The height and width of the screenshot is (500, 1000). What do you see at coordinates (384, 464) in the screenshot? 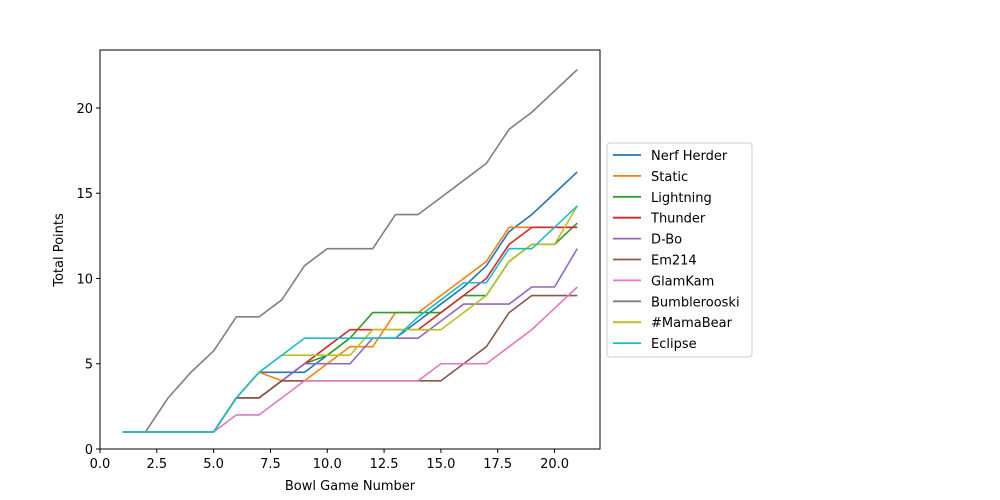
I see `x-tick-label: 12.5` at bounding box center [384, 464].